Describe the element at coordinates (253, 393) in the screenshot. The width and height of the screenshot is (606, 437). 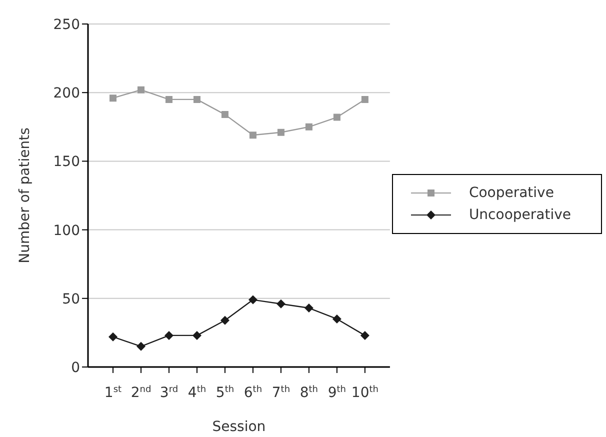
I see `x-tick-label: 6$^{th}$` at that location.